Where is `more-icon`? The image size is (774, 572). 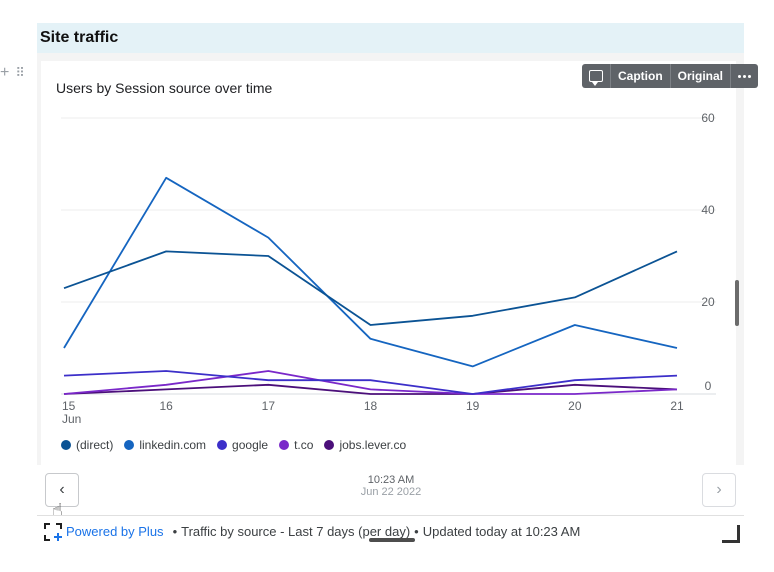
more-icon is located at coordinates (745, 76).